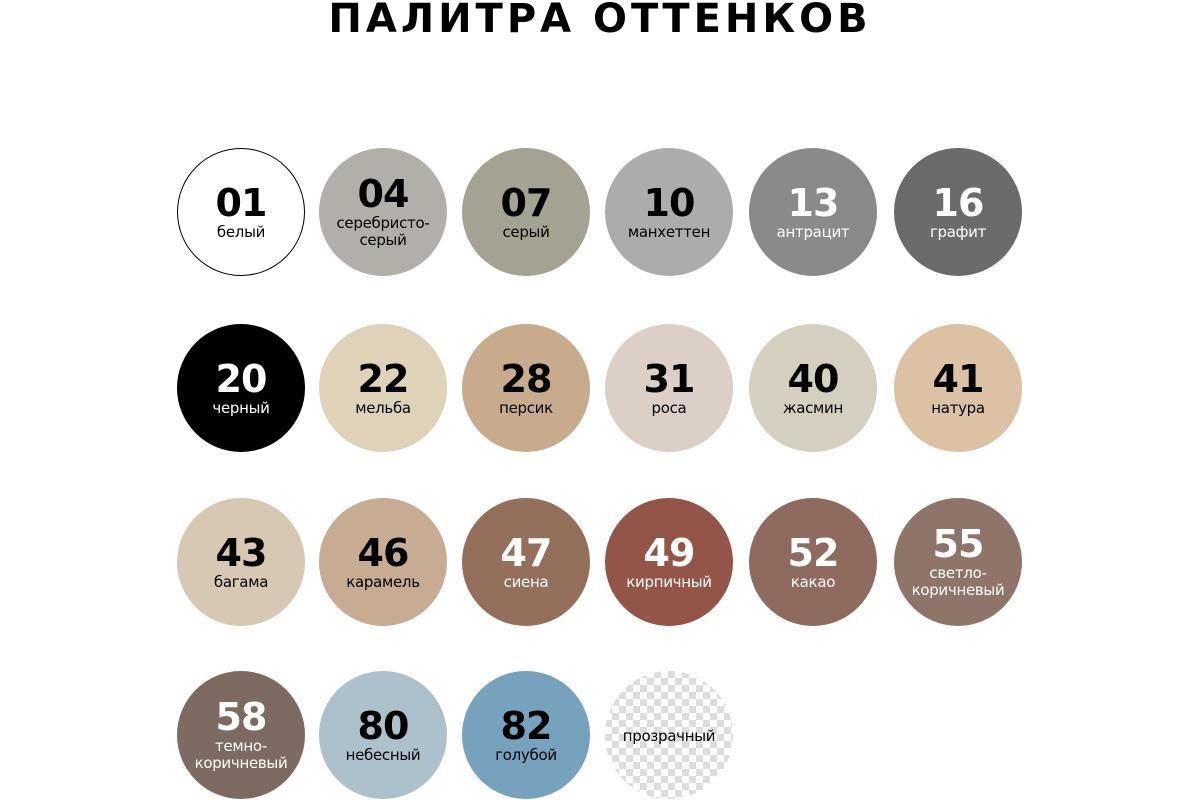 The height and width of the screenshot is (800, 1200). I want to click on swatch-code: 40, so click(813, 378).